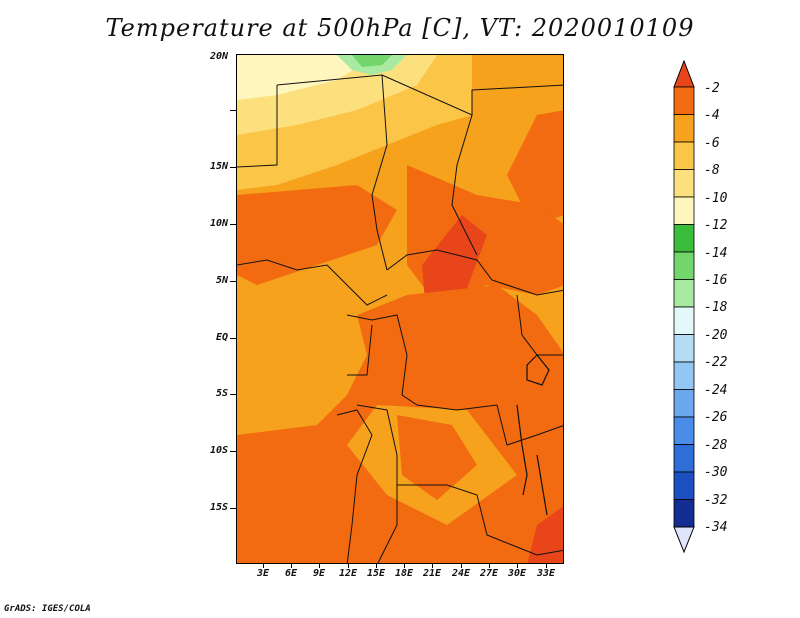  What do you see at coordinates (263, 573) in the screenshot?
I see `lon-label-3e: 3E` at bounding box center [263, 573].